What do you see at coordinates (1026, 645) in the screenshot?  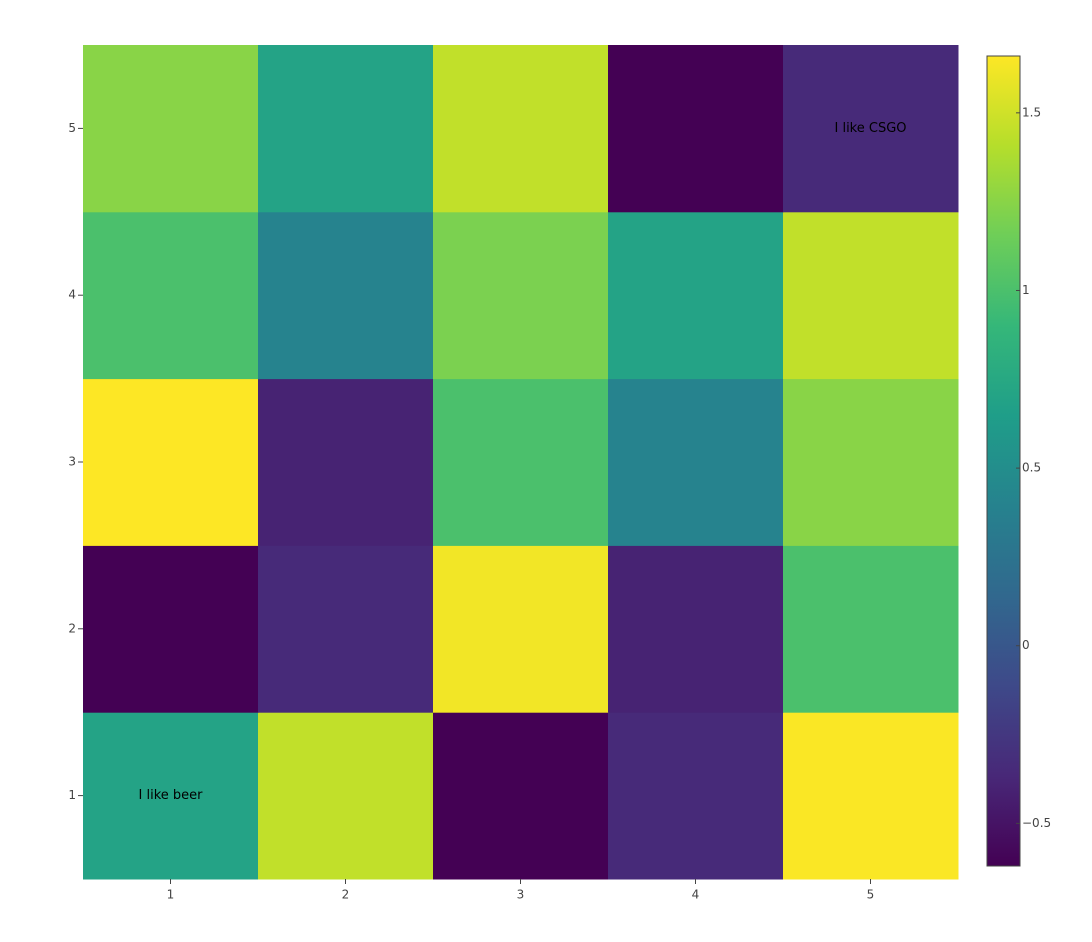 I see `colorbar-tick-label: 0` at bounding box center [1026, 645].